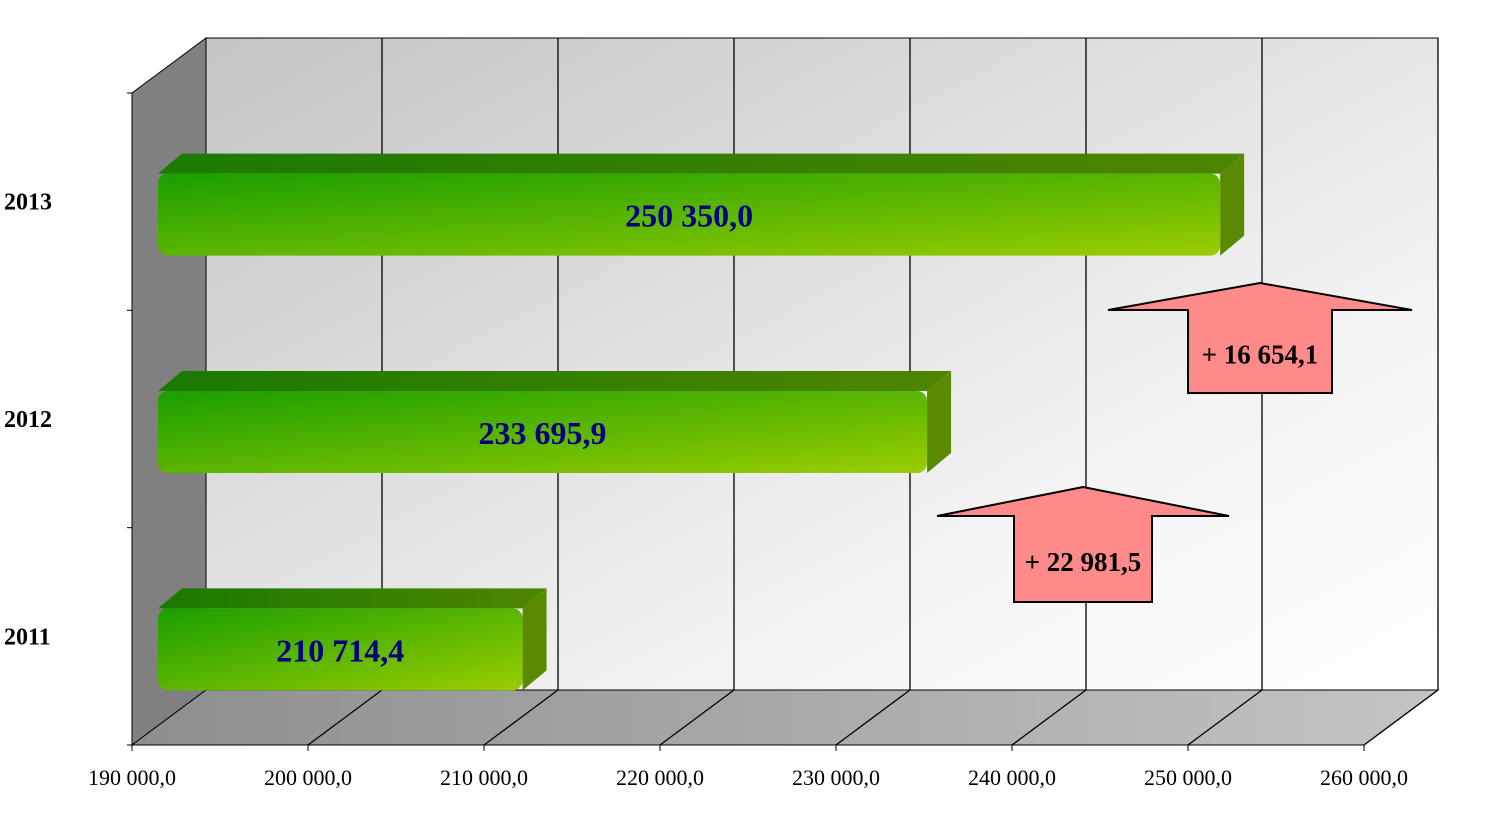  What do you see at coordinates (1260, 355) in the screenshot?
I see `annotation-label: + 16 654,1` at bounding box center [1260, 355].